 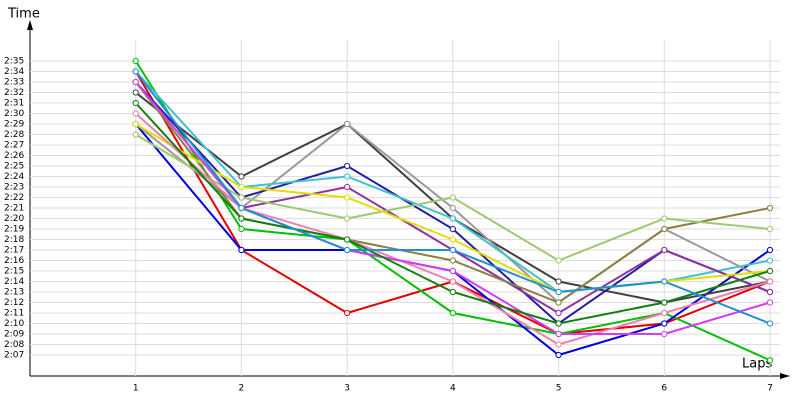 I want to click on y-tick-label: 2:15, so click(x=14, y=272).